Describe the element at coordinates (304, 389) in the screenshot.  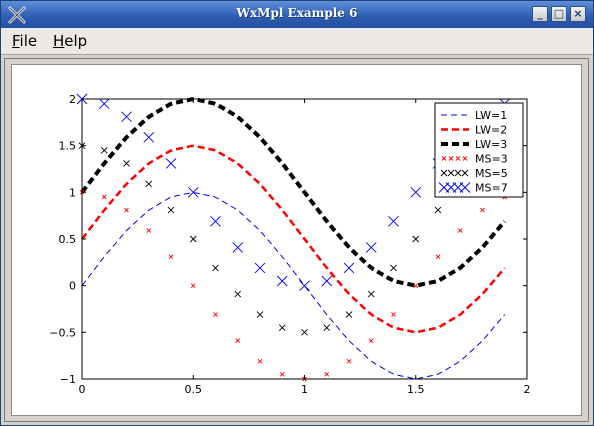
I see `x-tick-label: 1` at that location.